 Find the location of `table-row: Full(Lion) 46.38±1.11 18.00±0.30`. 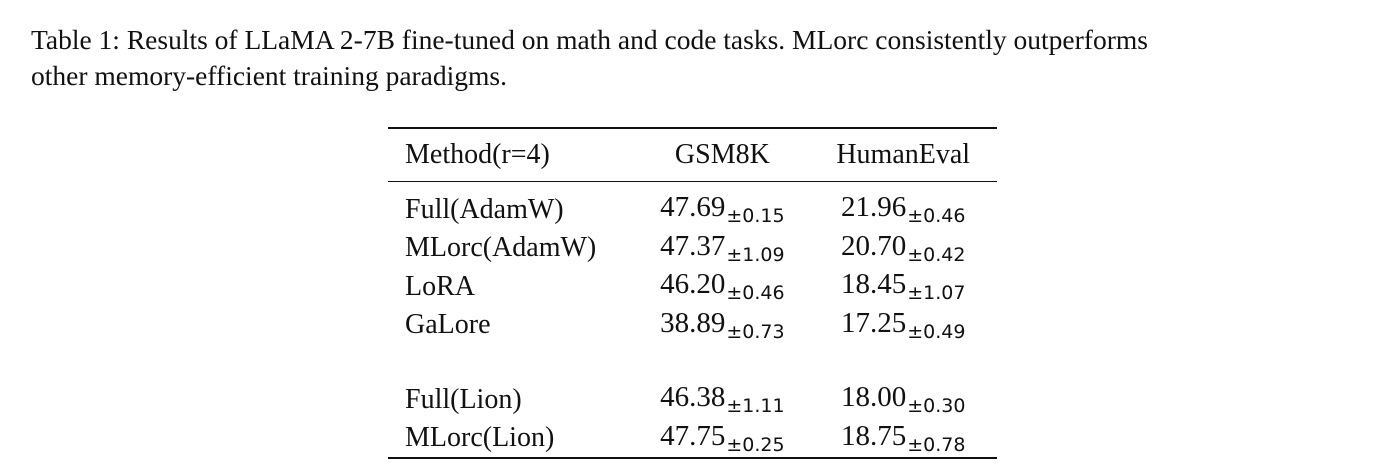

table-row: Full(Lion) 46.38±1.11 18.00±0.30 is located at coordinates (692, 399).